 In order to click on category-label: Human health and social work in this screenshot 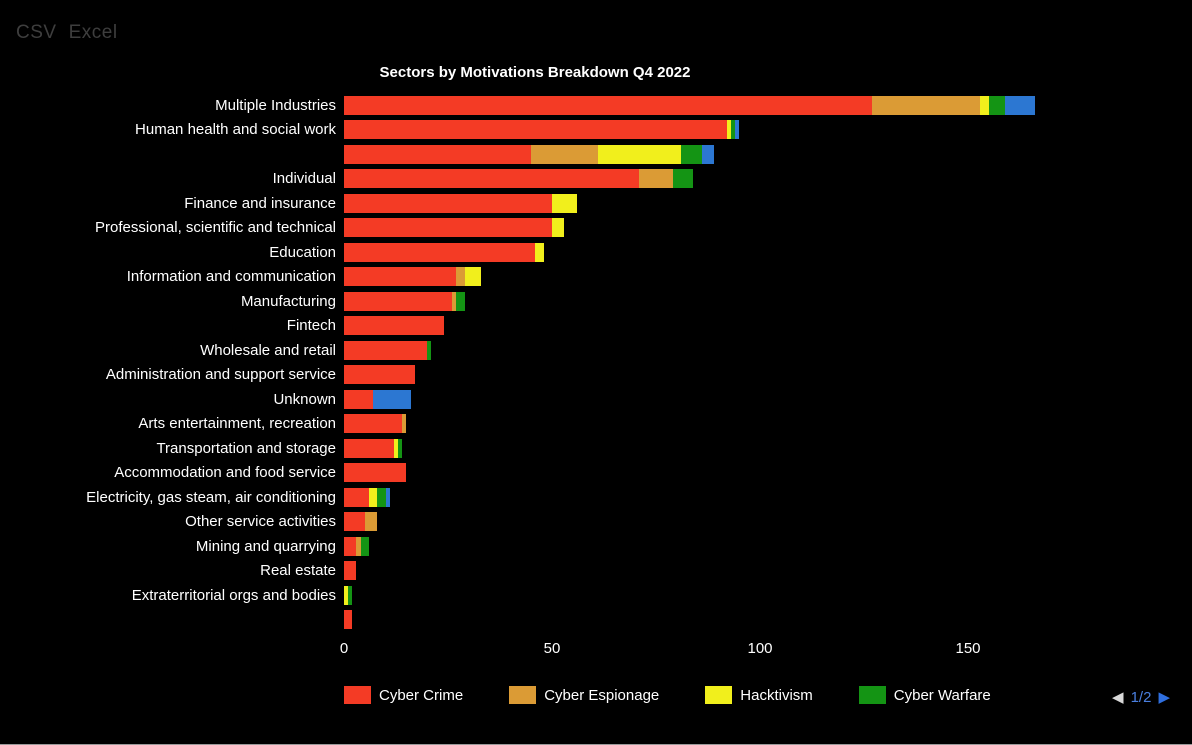, I will do `click(235, 130)`.